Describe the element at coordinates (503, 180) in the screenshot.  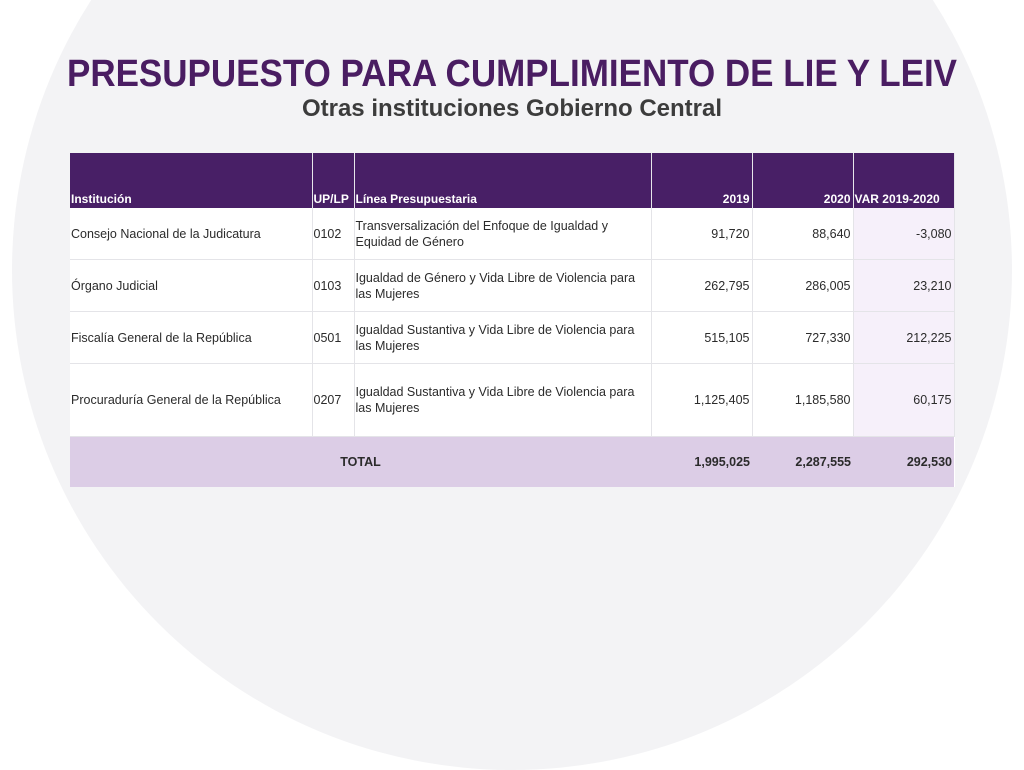
I see `header-linea: Línea Presupuestaria` at that location.